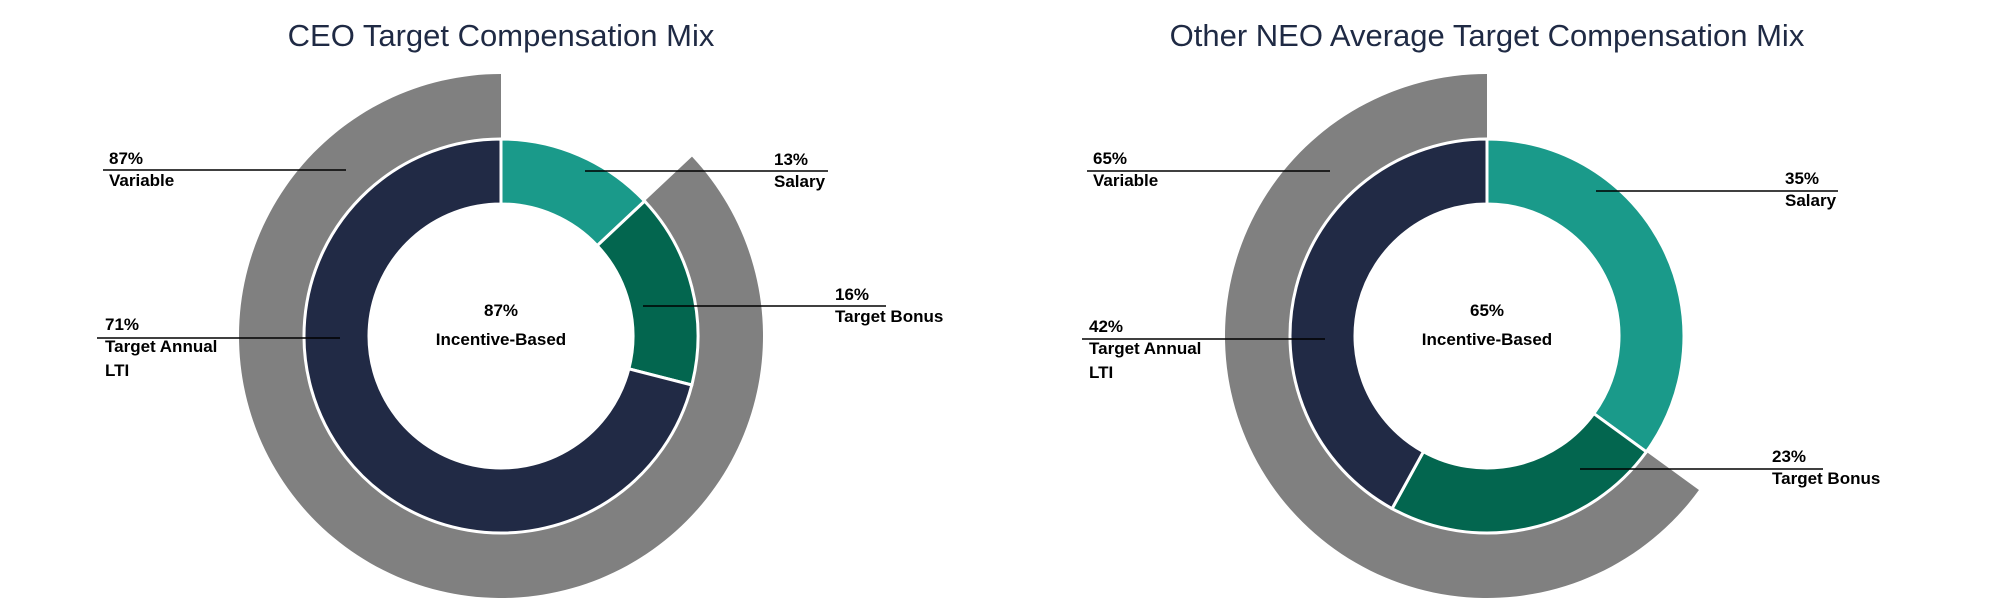 This screenshot has height=605, width=1989. What do you see at coordinates (1585, 295) in the screenshot?
I see `inner-segment-salary` at bounding box center [1585, 295].